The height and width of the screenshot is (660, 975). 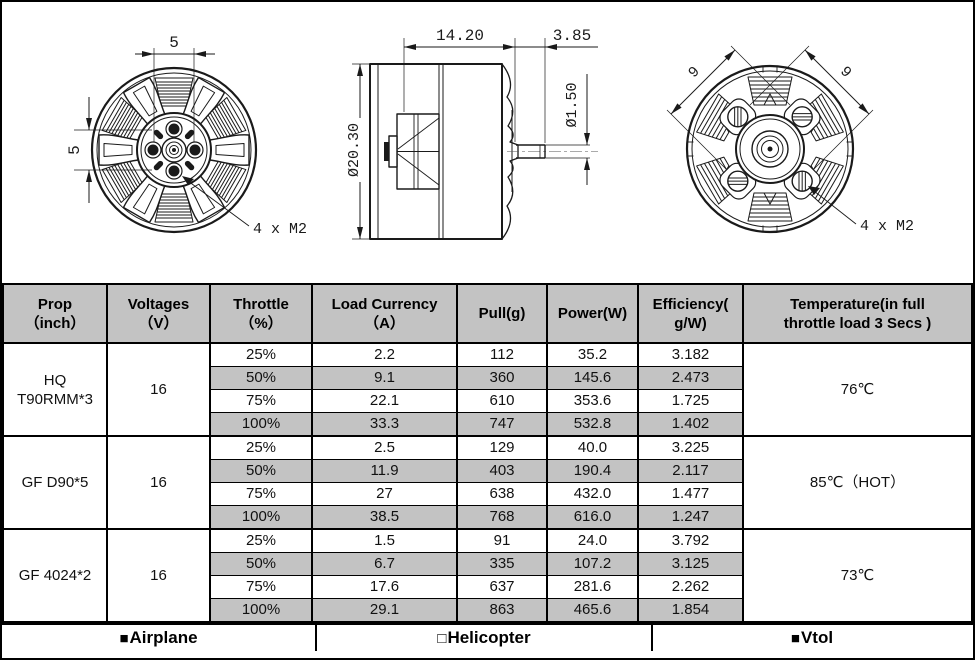 I want to click on rear-dim-left: 9, so click(x=694, y=72).